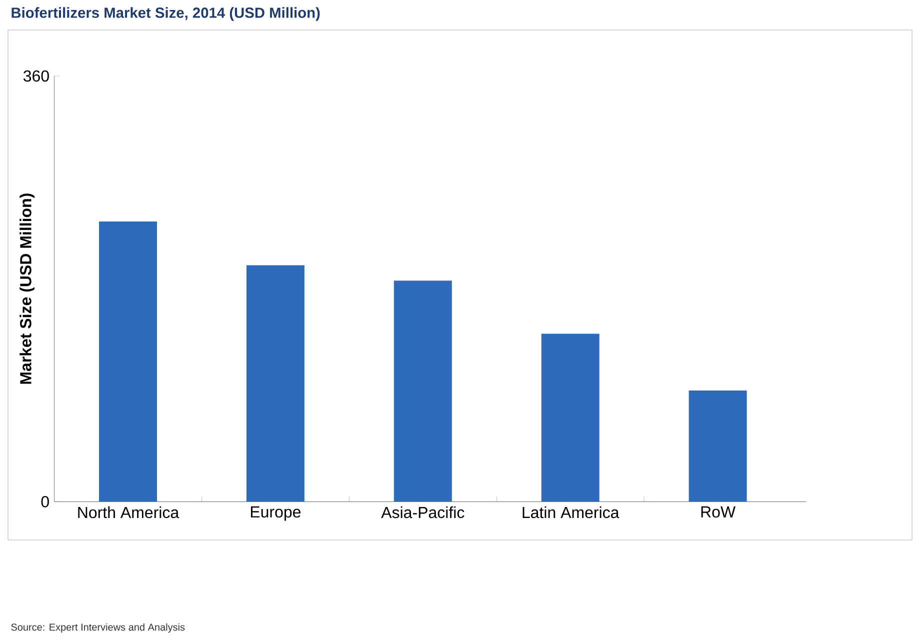 The image size is (919, 643). What do you see at coordinates (27, 289) in the screenshot?
I see `y-axis-title: Market Size (USD Million)` at bounding box center [27, 289].